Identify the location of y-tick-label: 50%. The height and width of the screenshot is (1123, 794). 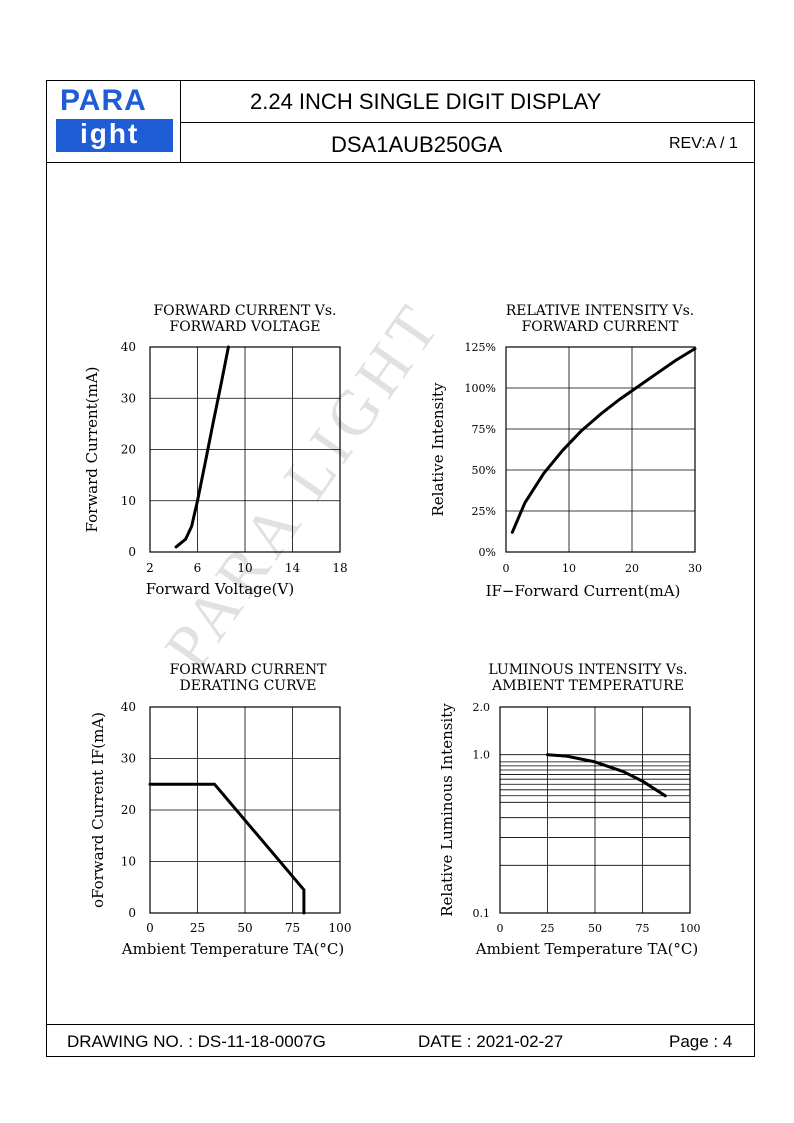
(484, 470).